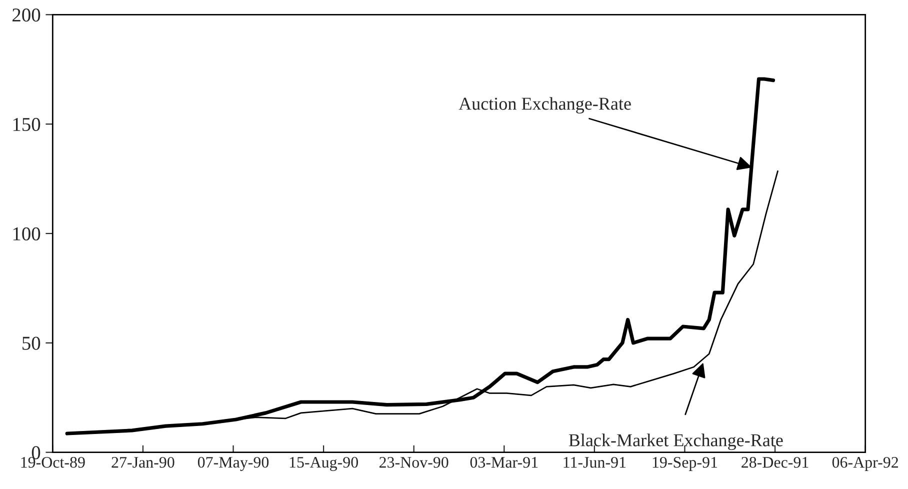 This screenshot has height=489, width=908. Describe the element at coordinates (26, 125) in the screenshot. I see `y-tick-label: 150` at that location.